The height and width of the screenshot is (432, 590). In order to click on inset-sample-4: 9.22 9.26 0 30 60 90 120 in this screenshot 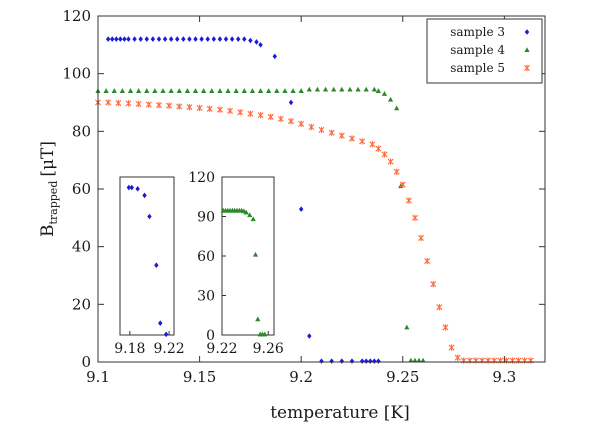, I will do `click(236, 263)`.